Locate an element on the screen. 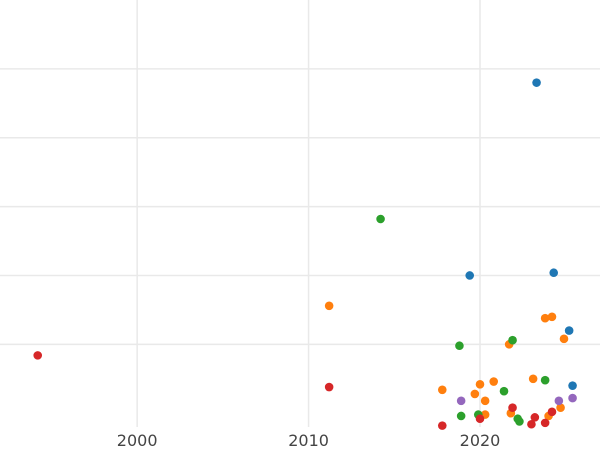 This screenshot has height=450, width=600. x-tick-label-2000: 2000 is located at coordinates (137, 440).